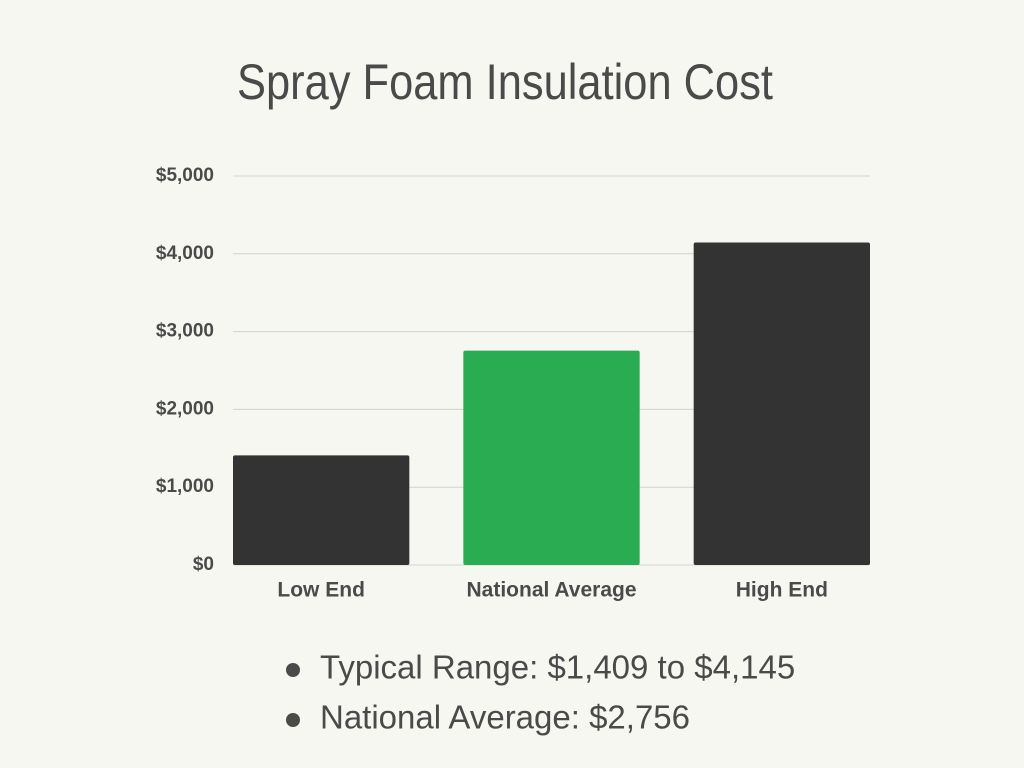  Describe the element at coordinates (185, 175) in the screenshot. I see `y-tick-label: $5,000` at that location.